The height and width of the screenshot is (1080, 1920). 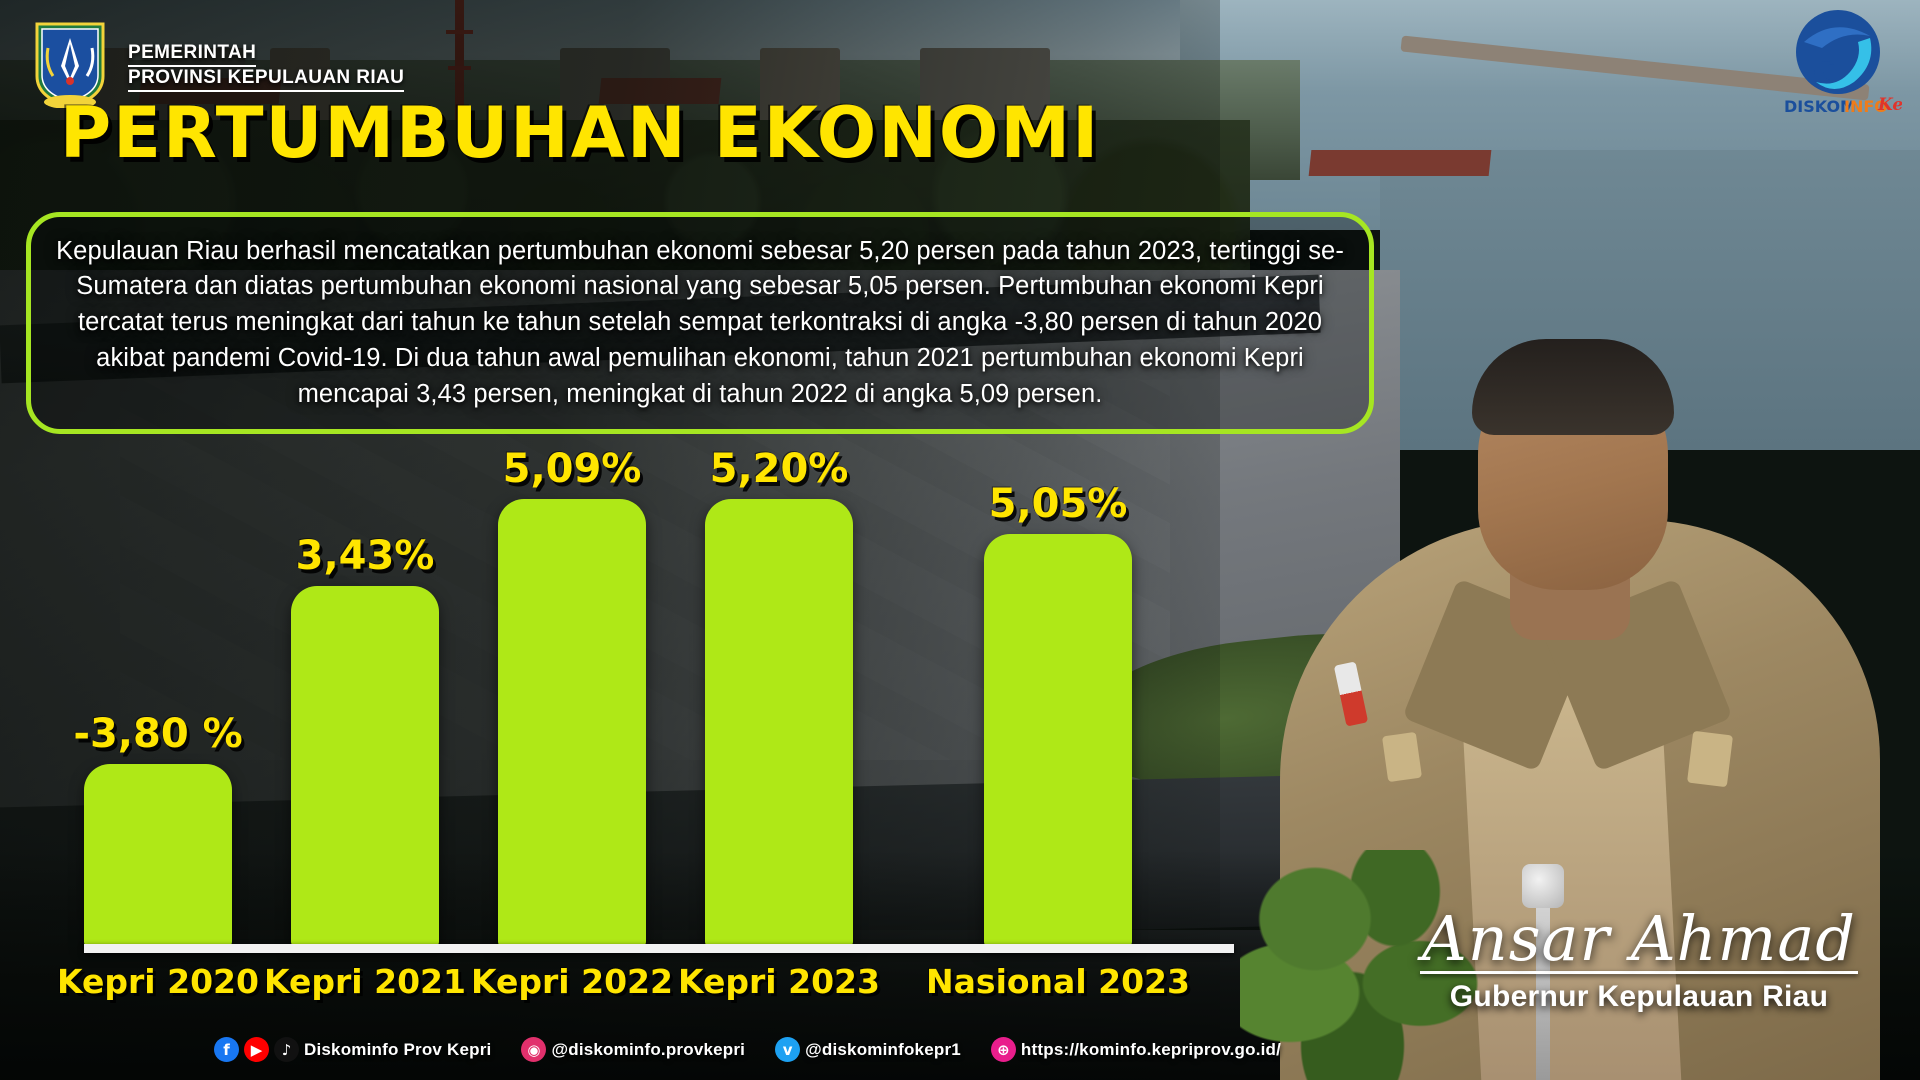 I want to click on diskominfo-kepri-logo-icon: DISKOM INFO Kepri, so click(x=1843, y=63).